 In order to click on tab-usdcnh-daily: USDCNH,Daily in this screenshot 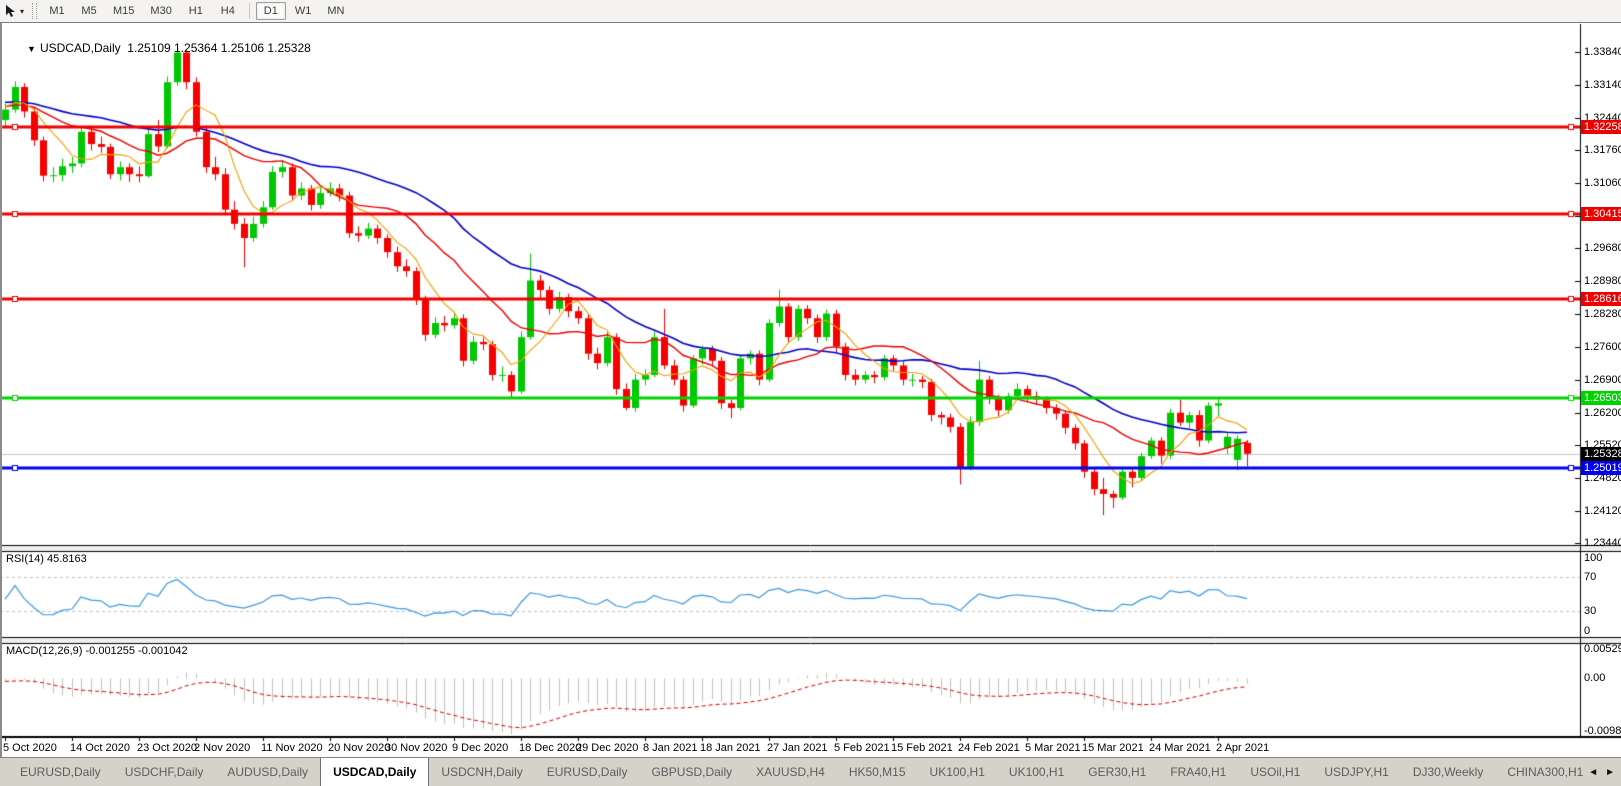, I will do `click(482, 772)`.